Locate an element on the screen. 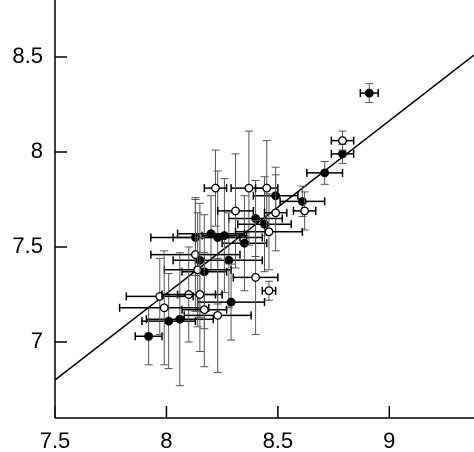  y-tick-label: 7.5 is located at coordinates (27, 245).